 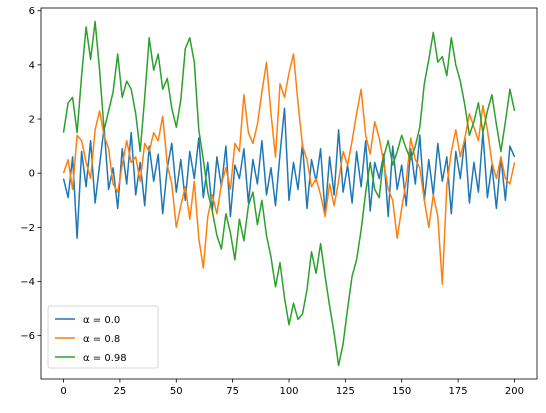 I want to click on y-tick-label: 2, so click(x=32, y=120).